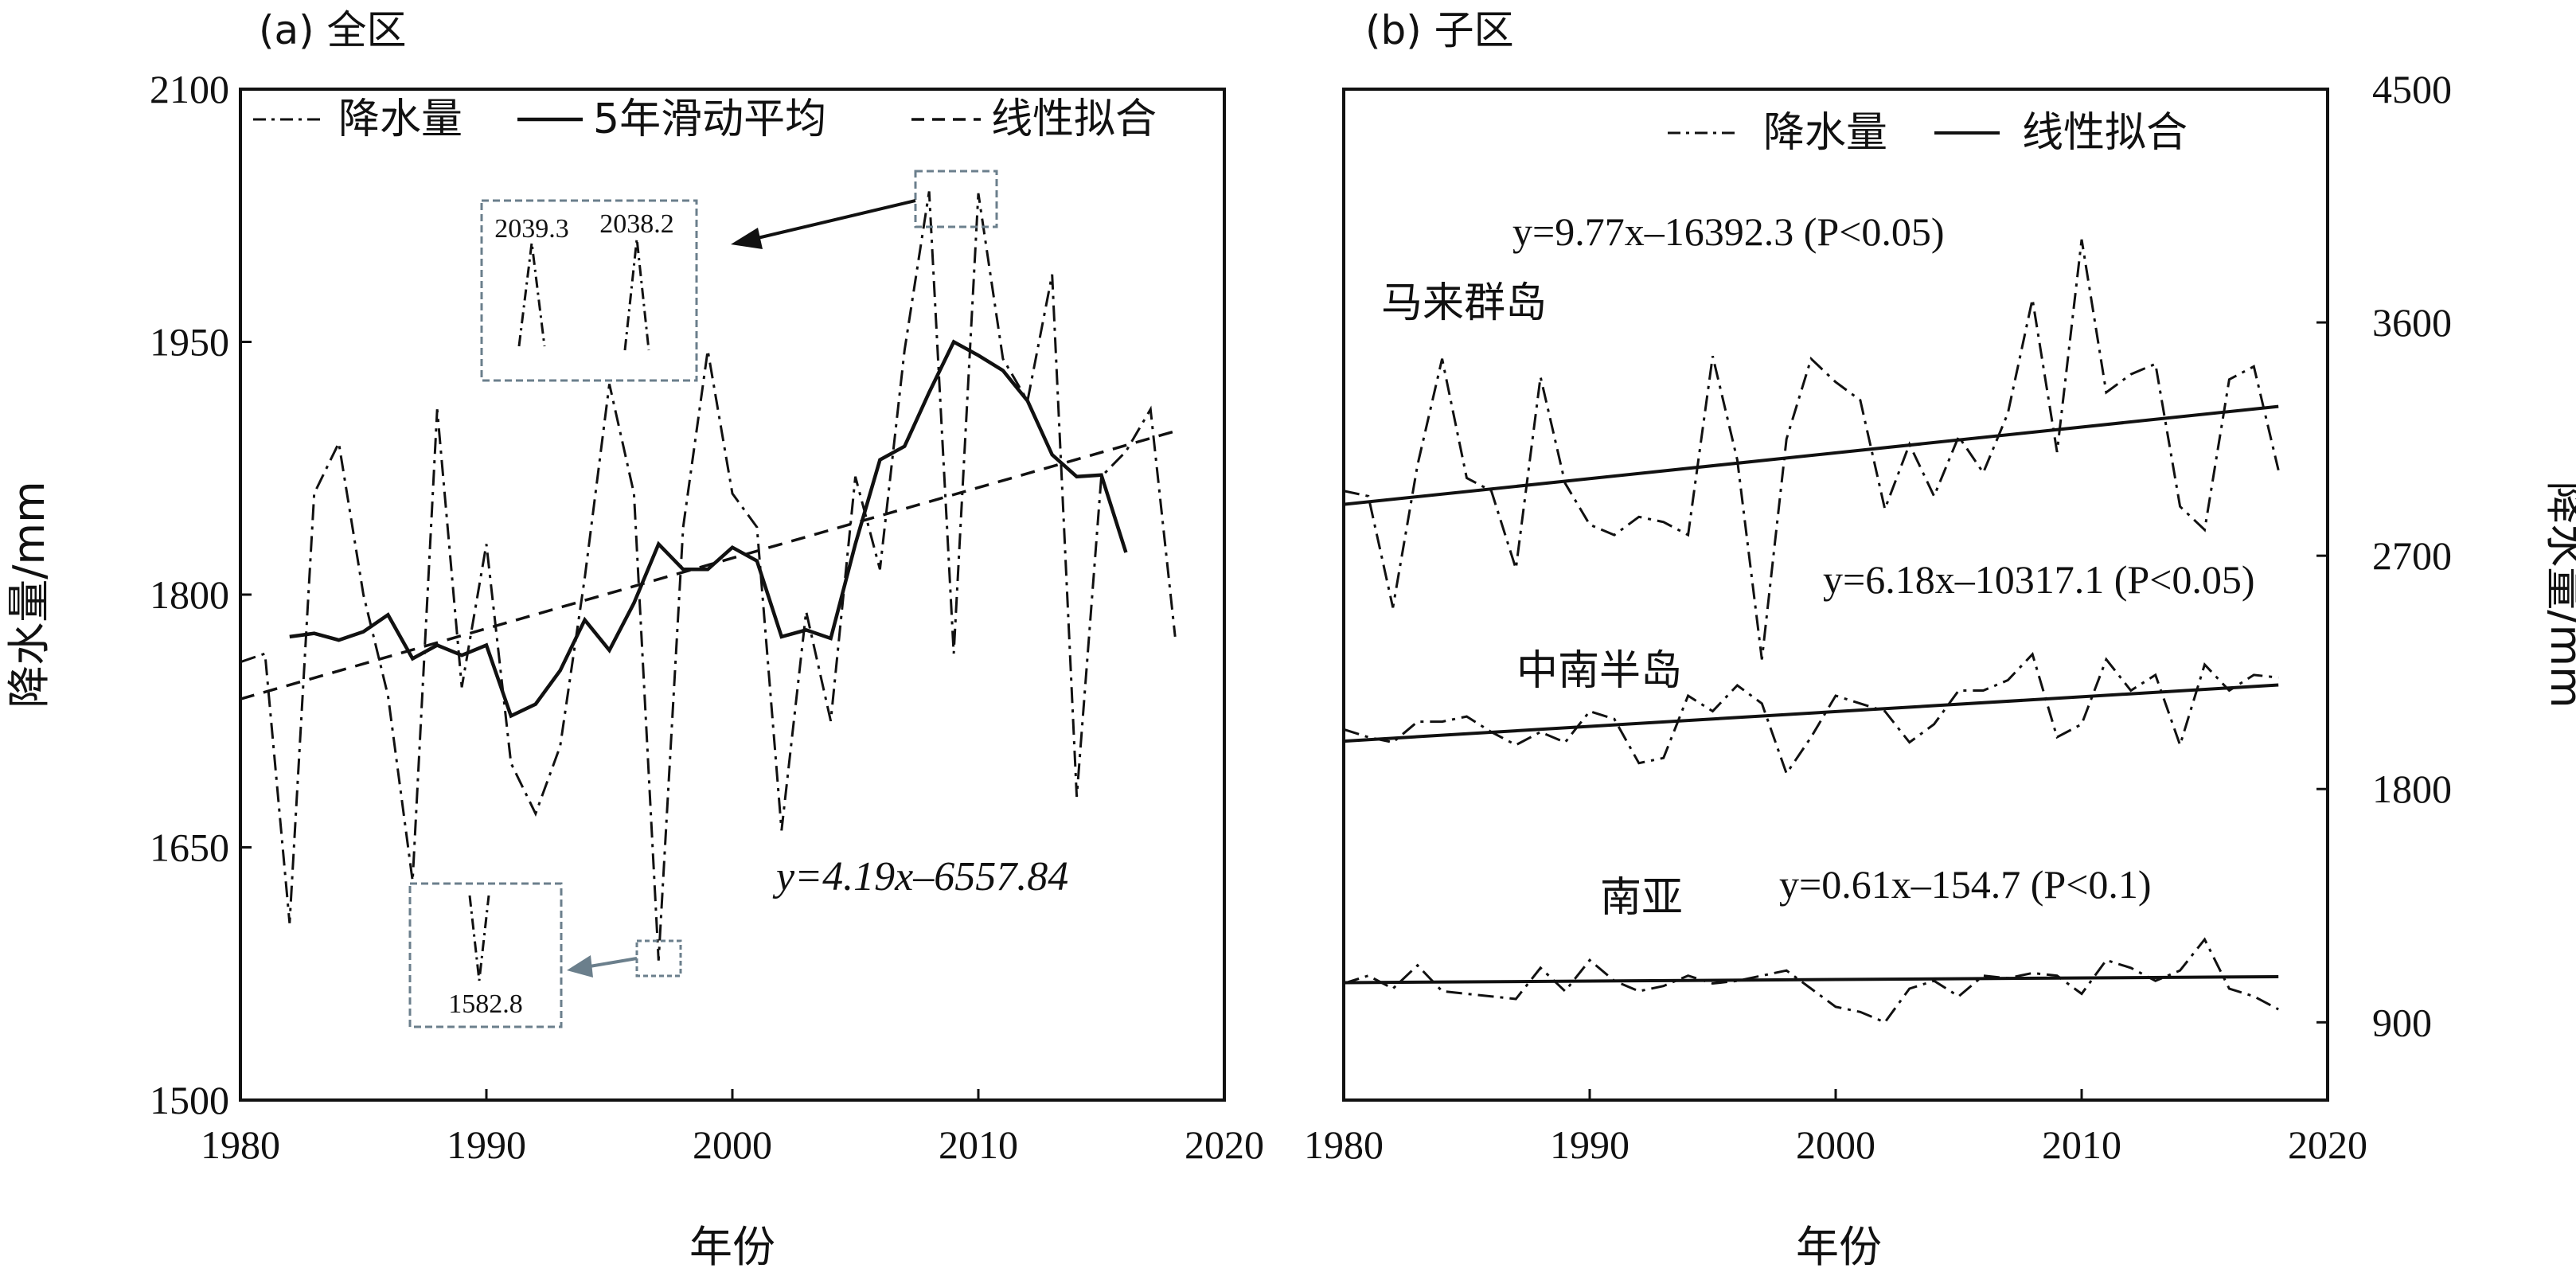 The image size is (2576, 1276). What do you see at coordinates (2039, 579) in the screenshot?
I see `equation-indochina: y=6.18x–10317.1 (P<0.05)` at bounding box center [2039, 579].